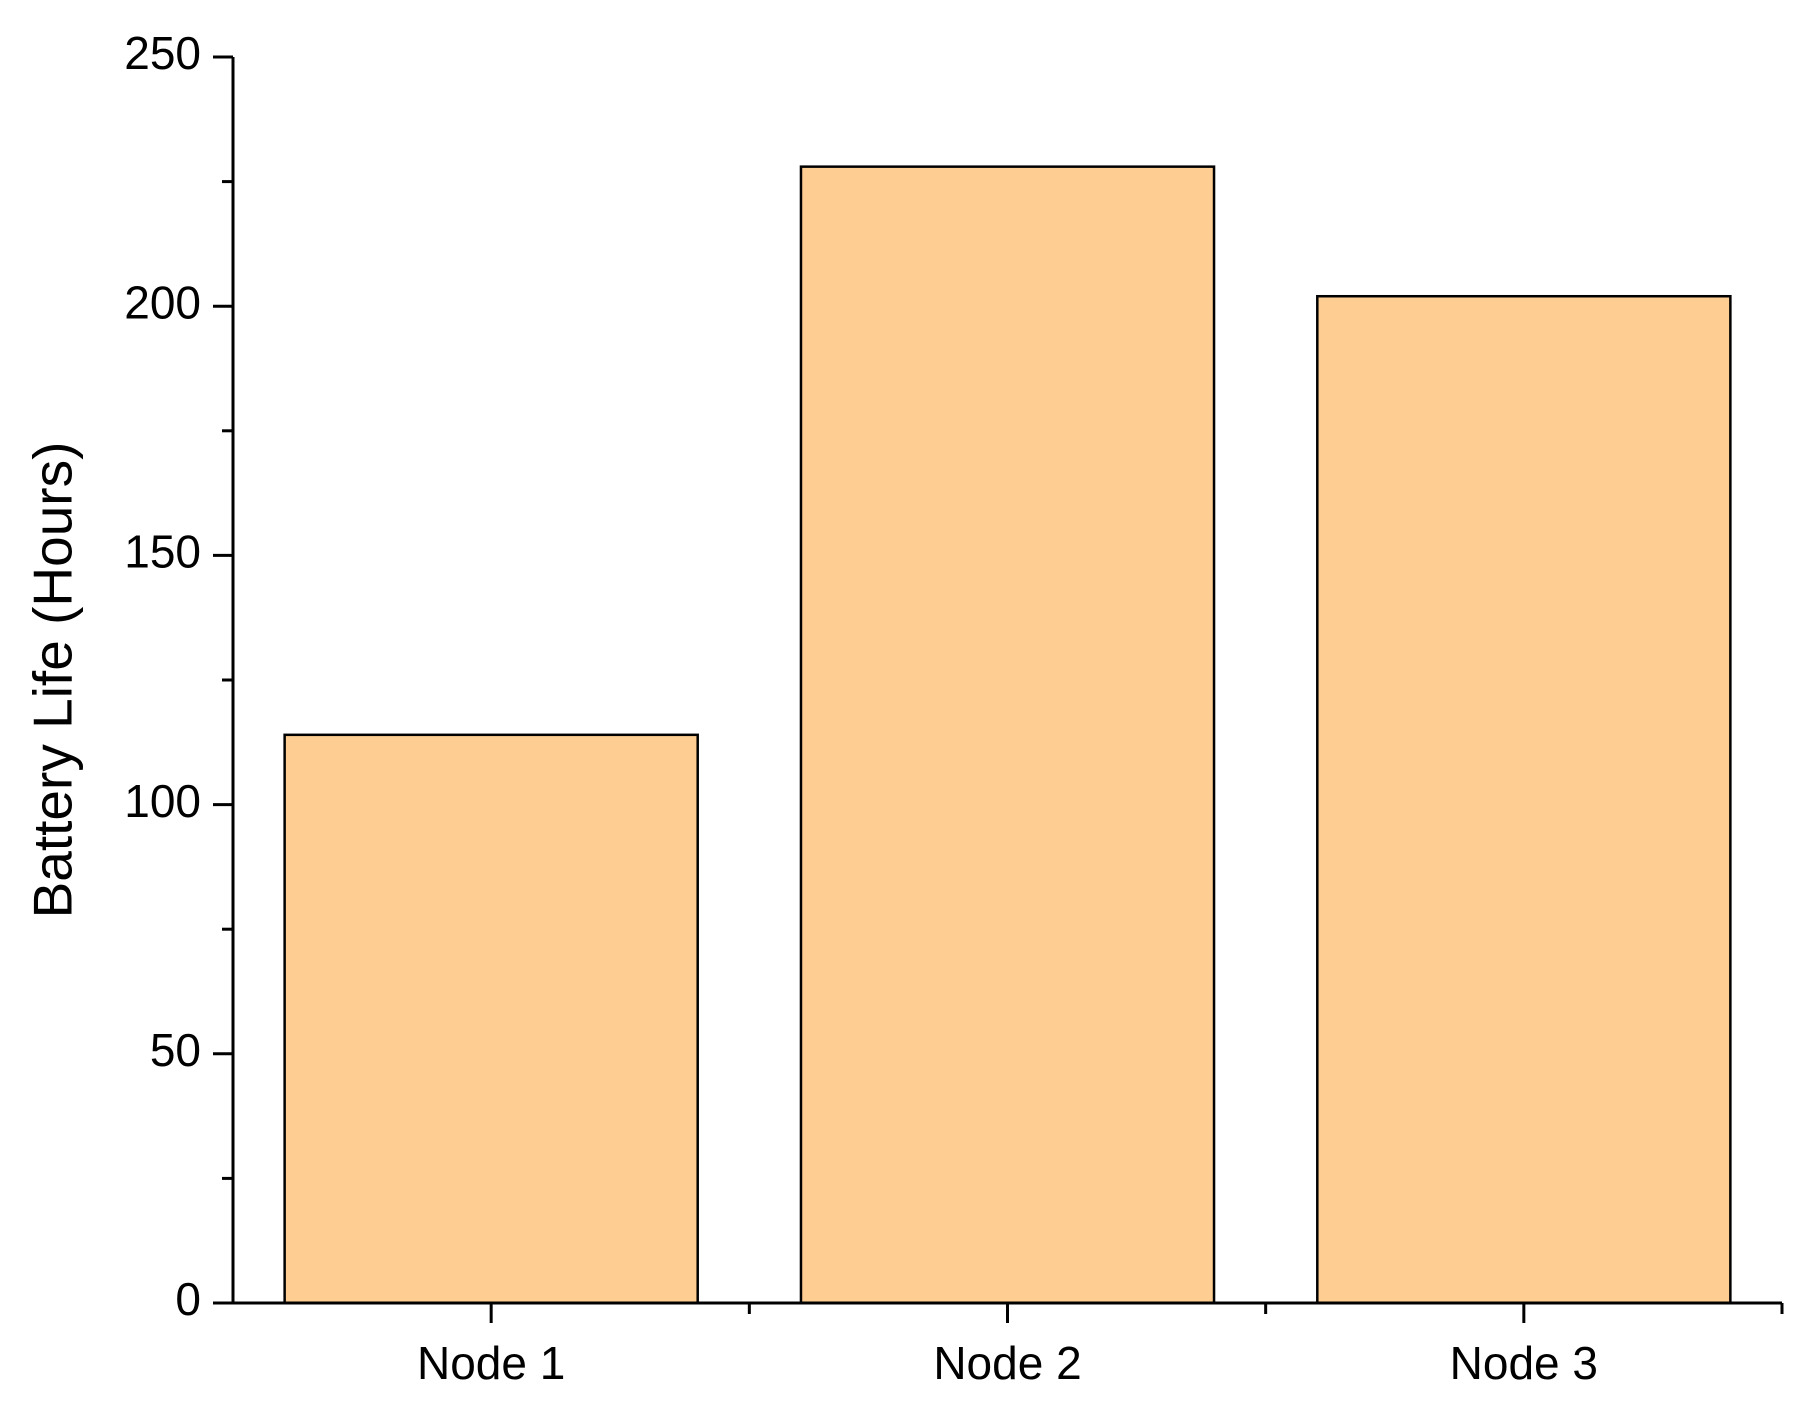 The image size is (1793, 1404). I want to click on y-tick-label: 100, so click(162, 801).